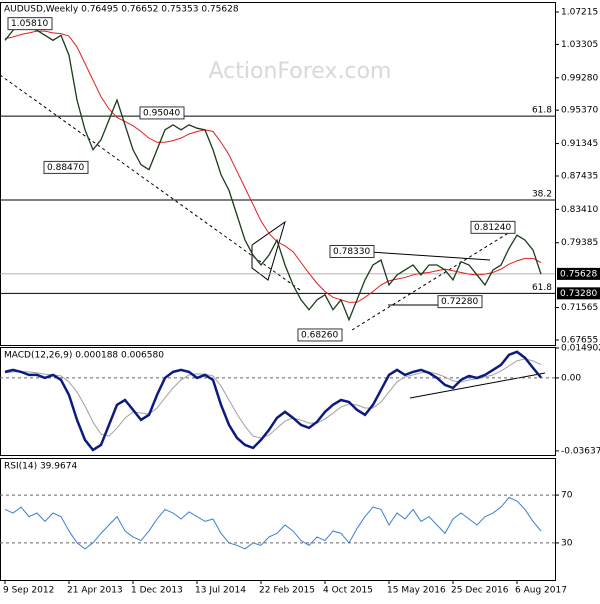 Image resolution: width=600 pixels, height=604 pixels. I want to click on y-tick-label: 30, so click(567, 543).